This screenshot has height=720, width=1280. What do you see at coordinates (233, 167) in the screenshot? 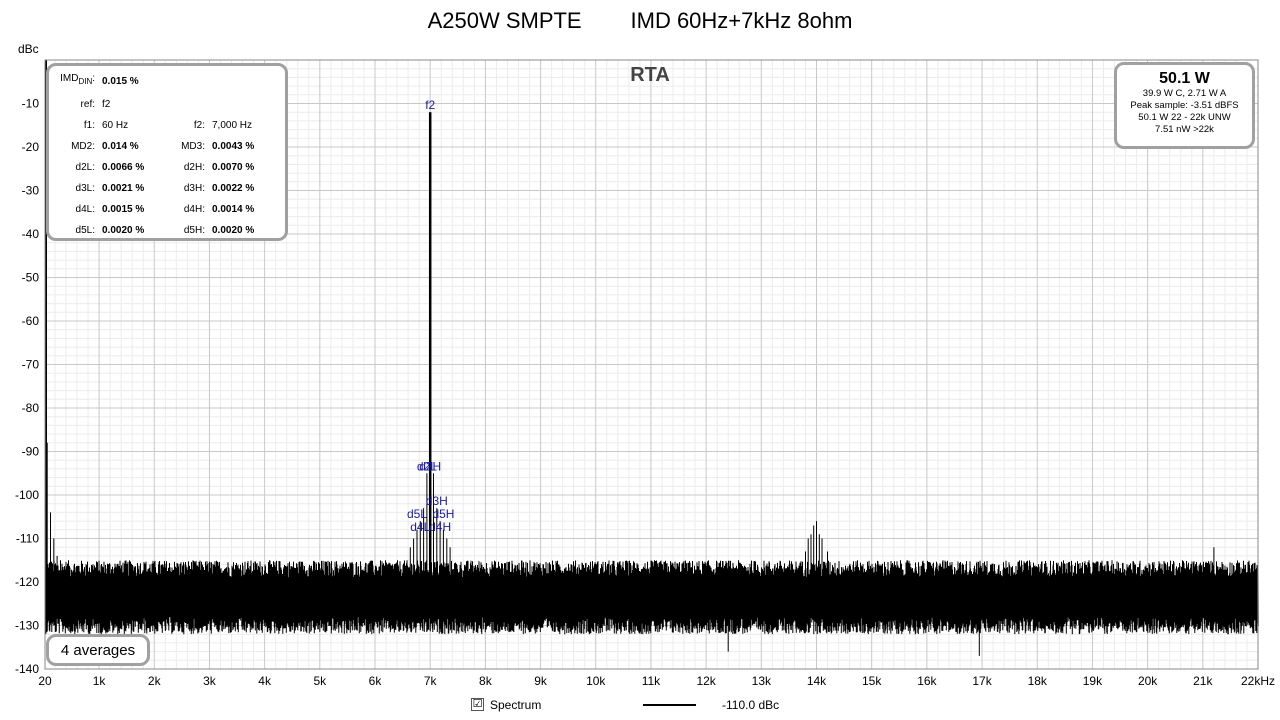
I see `imd-row-value: 0.0070 %` at bounding box center [233, 167].